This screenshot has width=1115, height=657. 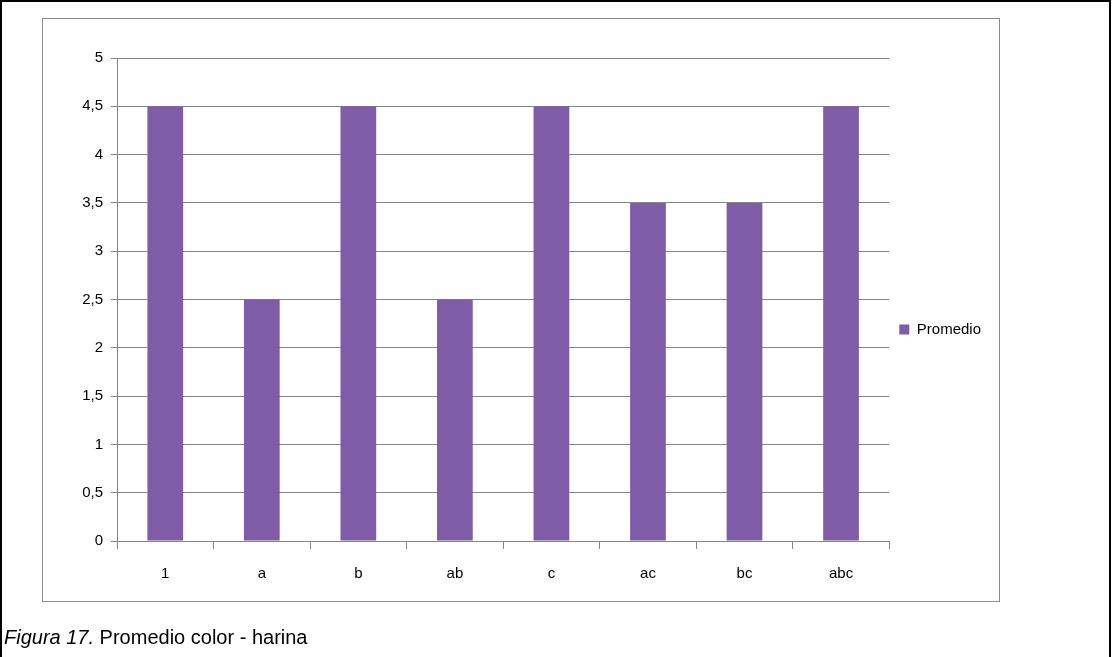 What do you see at coordinates (98, 346) in the screenshot?
I see `y-tick-label: 2` at bounding box center [98, 346].